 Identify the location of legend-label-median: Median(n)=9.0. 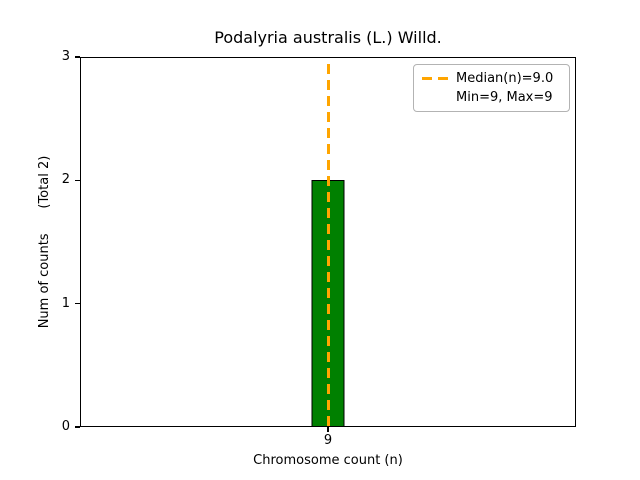
(505, 78).